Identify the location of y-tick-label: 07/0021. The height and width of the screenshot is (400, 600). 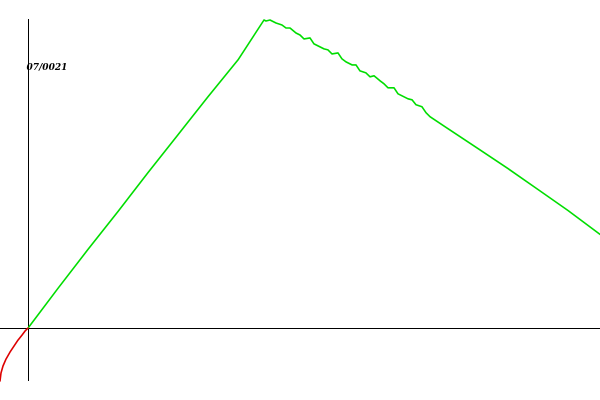
(47, 68).